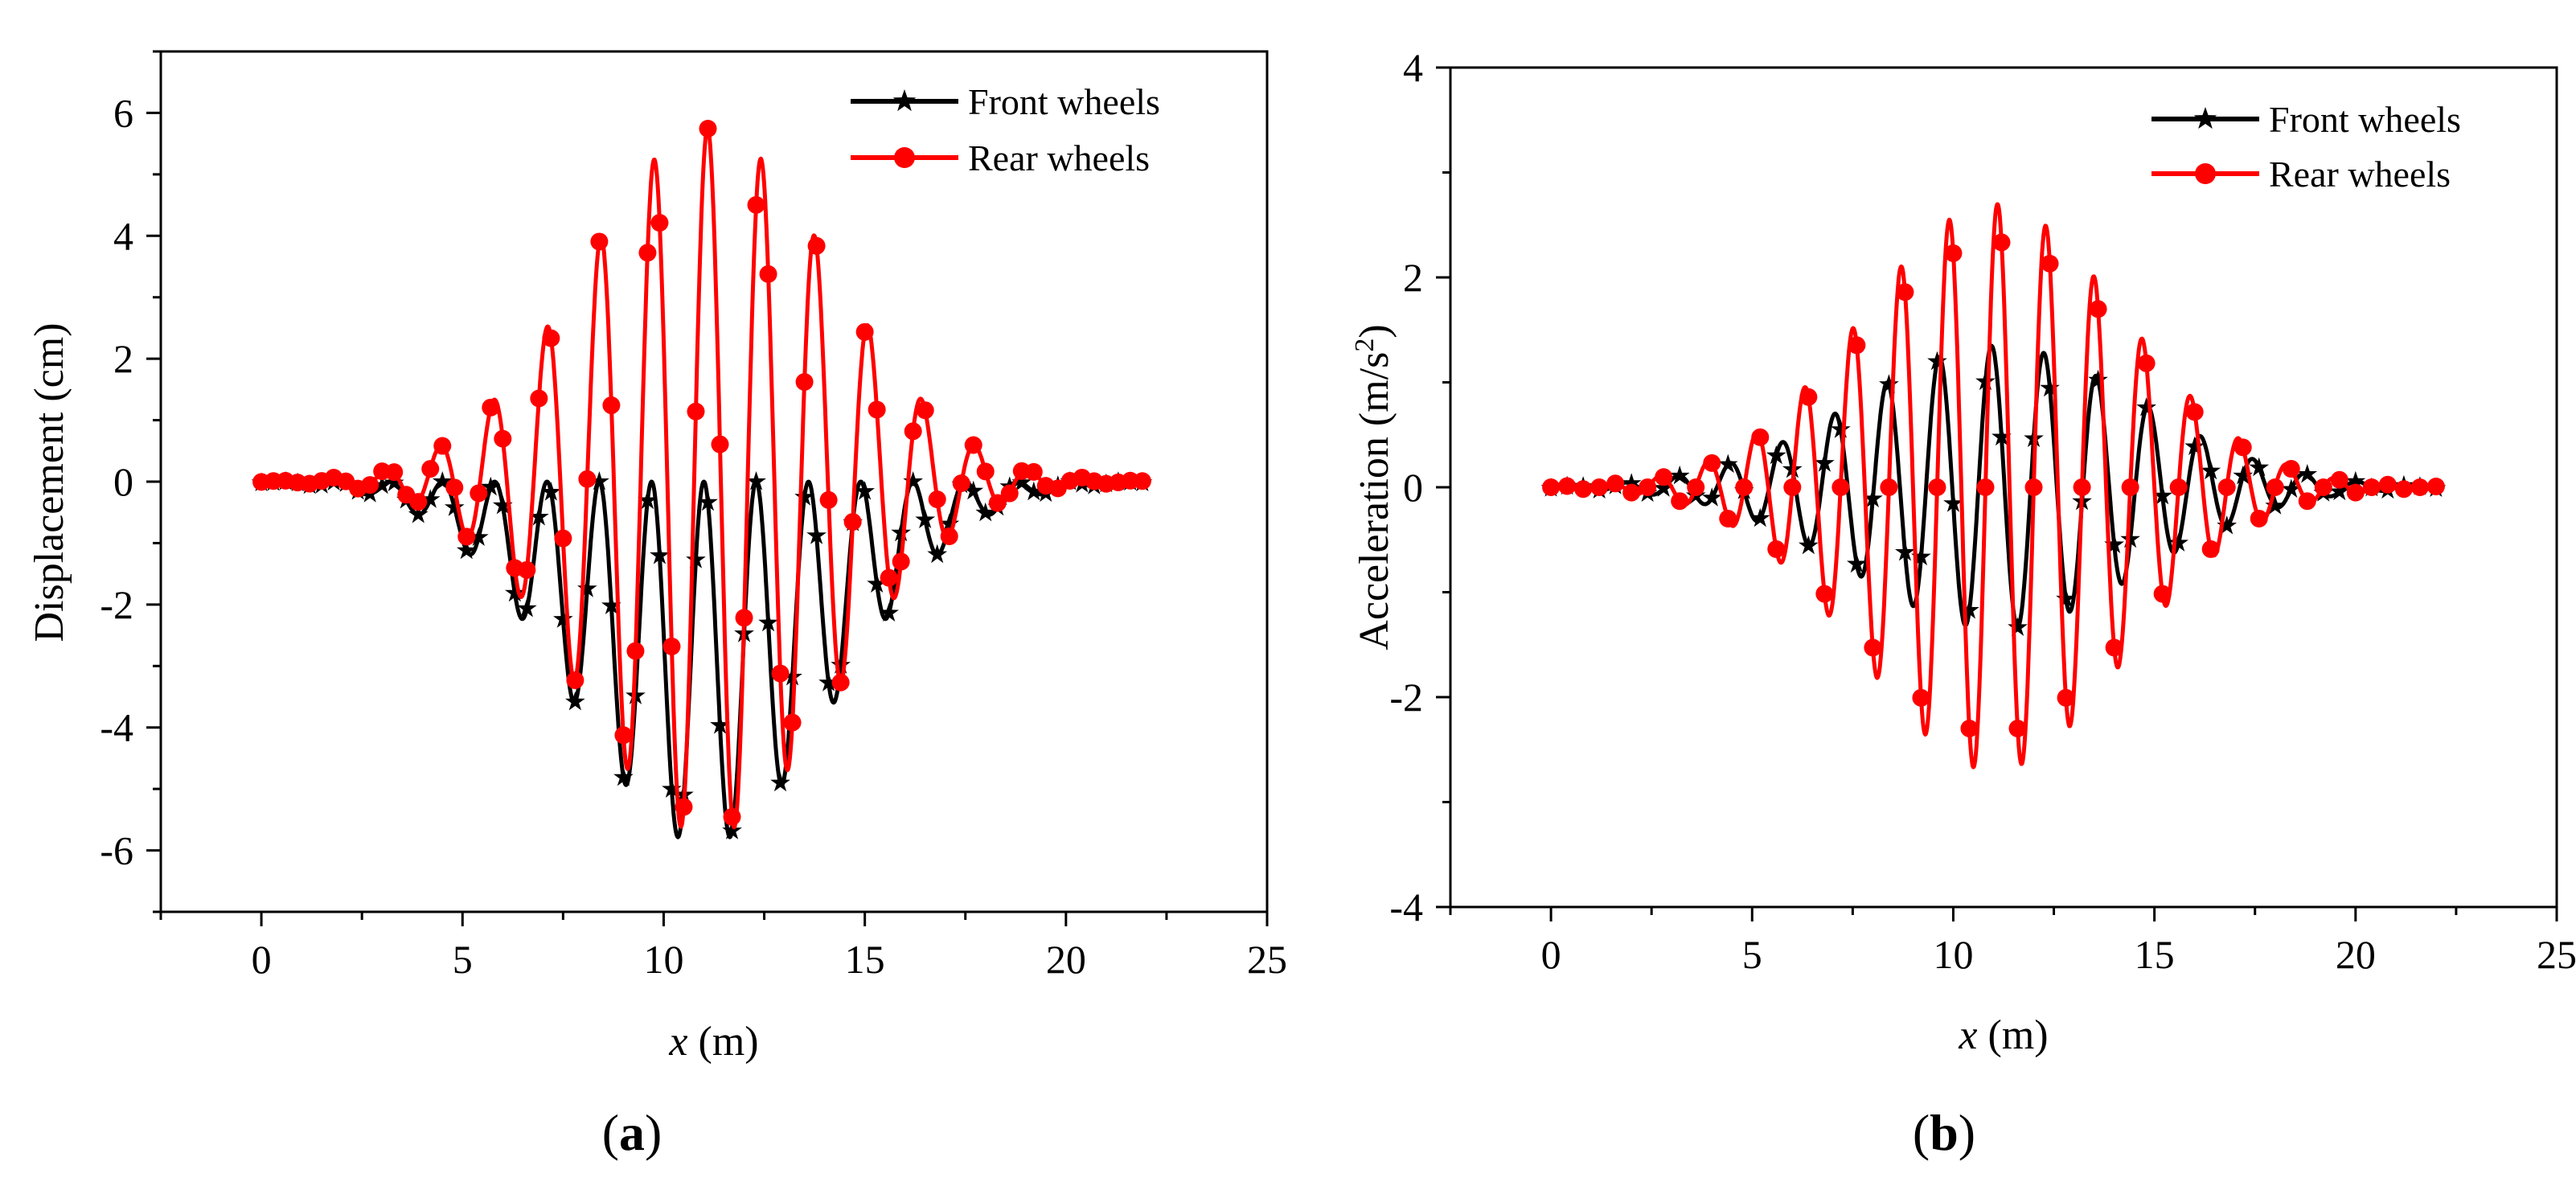 This screenshot has height=1182, width=2576. I want to click on panel-a-legend-front-marker, so click(904, 101).